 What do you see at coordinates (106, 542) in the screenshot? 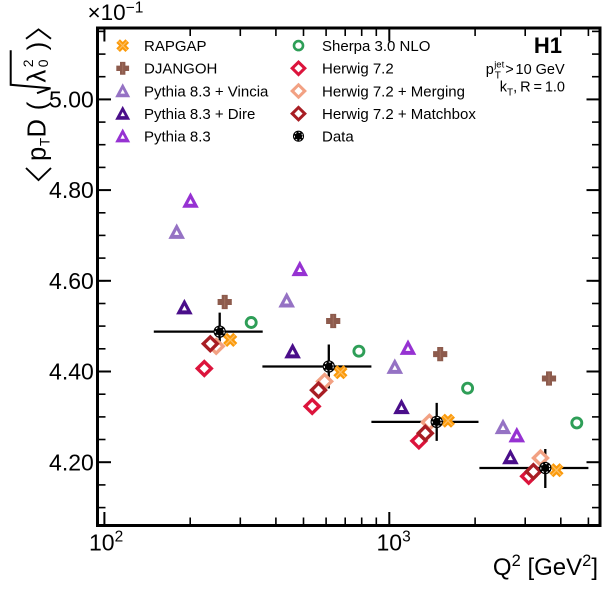
I see `svg-text: 102` at bounding box center [106, 542].